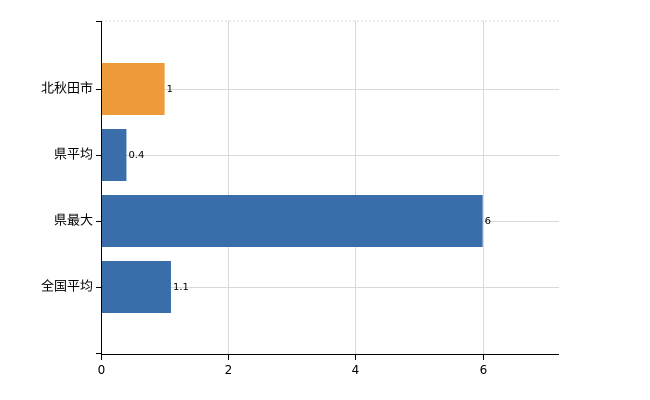 The width and height of the screenshot is (650, 400). Describe the element at coordinates (136, 155) in the screenshot. I see `data-label: 0.4` at that location.